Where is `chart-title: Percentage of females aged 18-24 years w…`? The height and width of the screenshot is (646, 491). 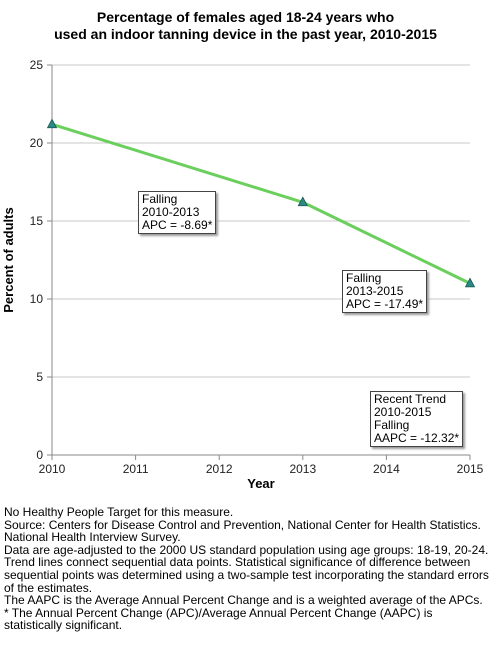 chart-title: Percentage of females aged 18-24 years w… is located at coordinates (245, 26).